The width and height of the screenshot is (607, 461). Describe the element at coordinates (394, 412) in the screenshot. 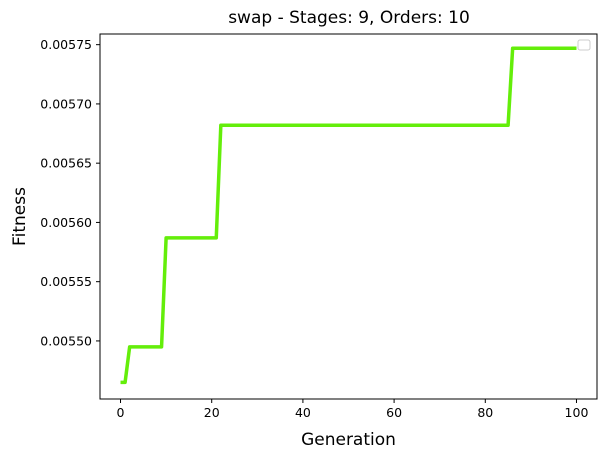

I see `x-tick-label: 60` at that location.